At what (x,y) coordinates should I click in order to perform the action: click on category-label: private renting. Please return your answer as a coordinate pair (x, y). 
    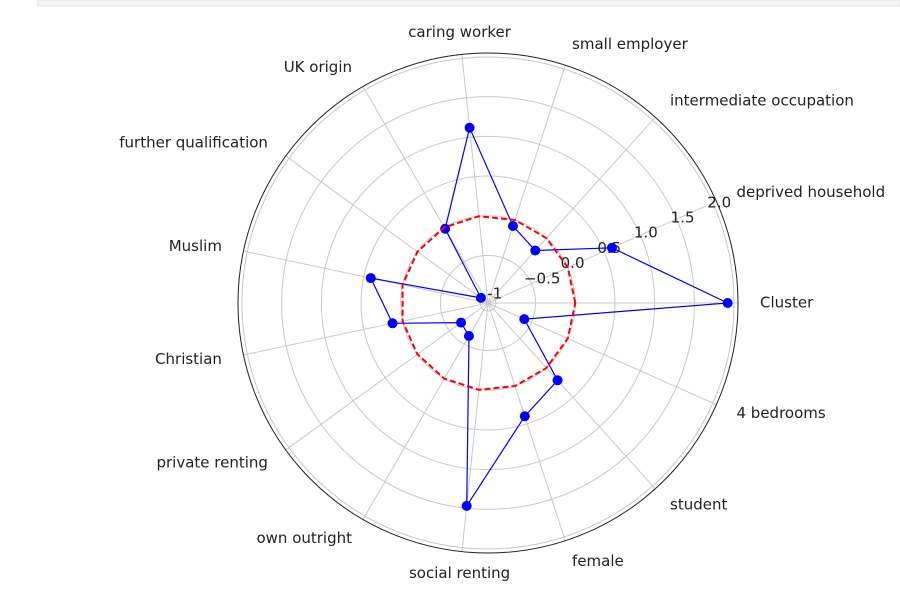
    Looking at the image, I should click on (211, 462).